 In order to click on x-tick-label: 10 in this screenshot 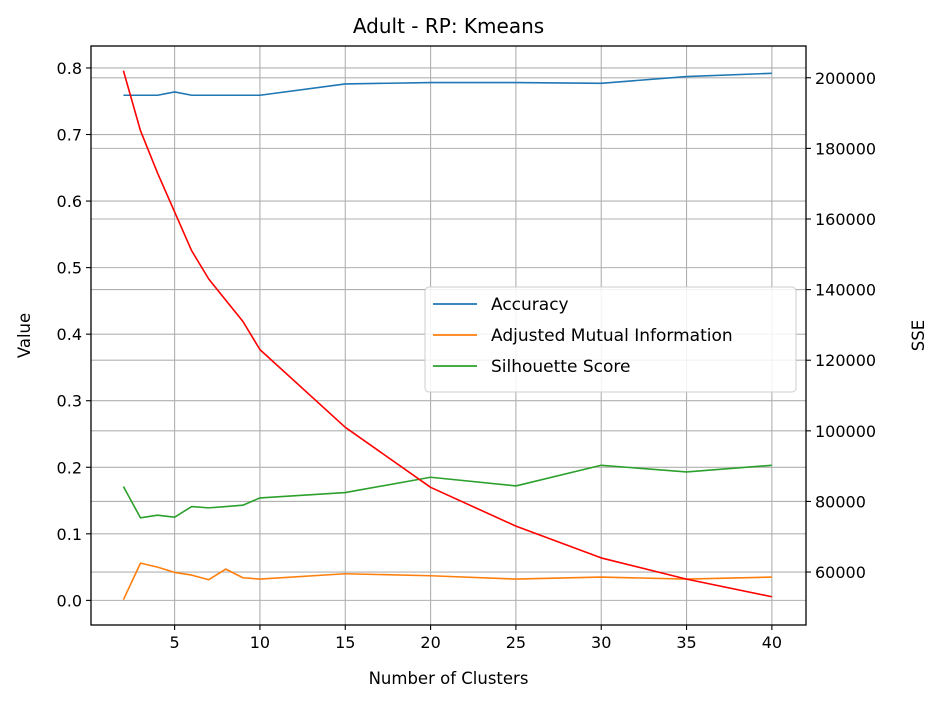, I will do `click(260, 642)`.